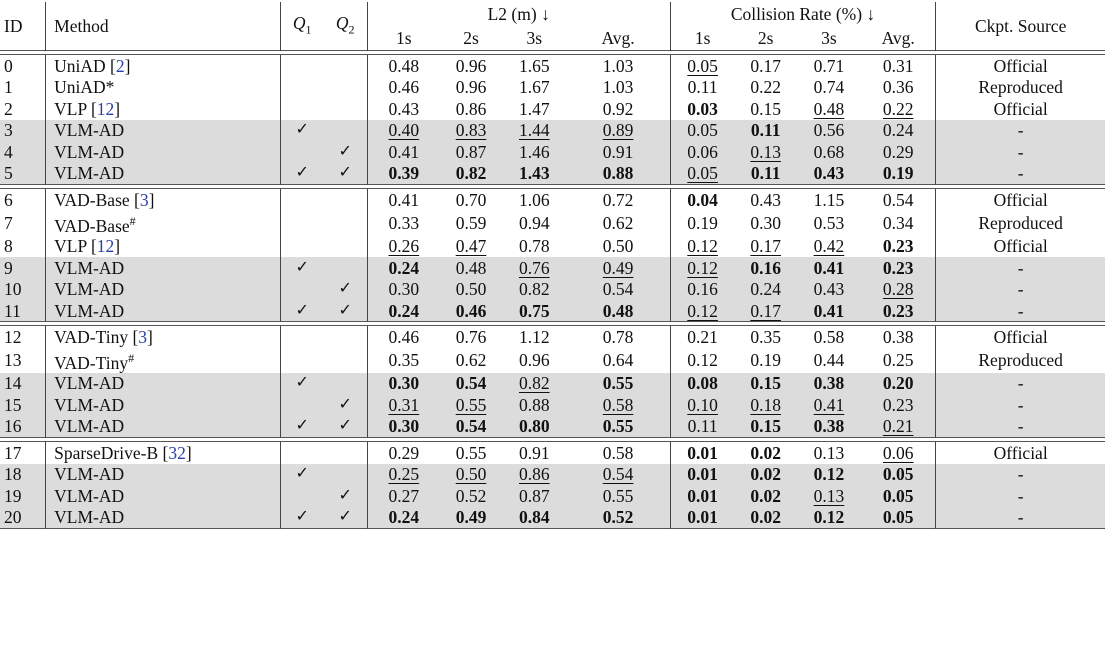 The height and width of the screenshot is (660, 1105). I want to click on metric-value: 1.15, so click(829, 199).